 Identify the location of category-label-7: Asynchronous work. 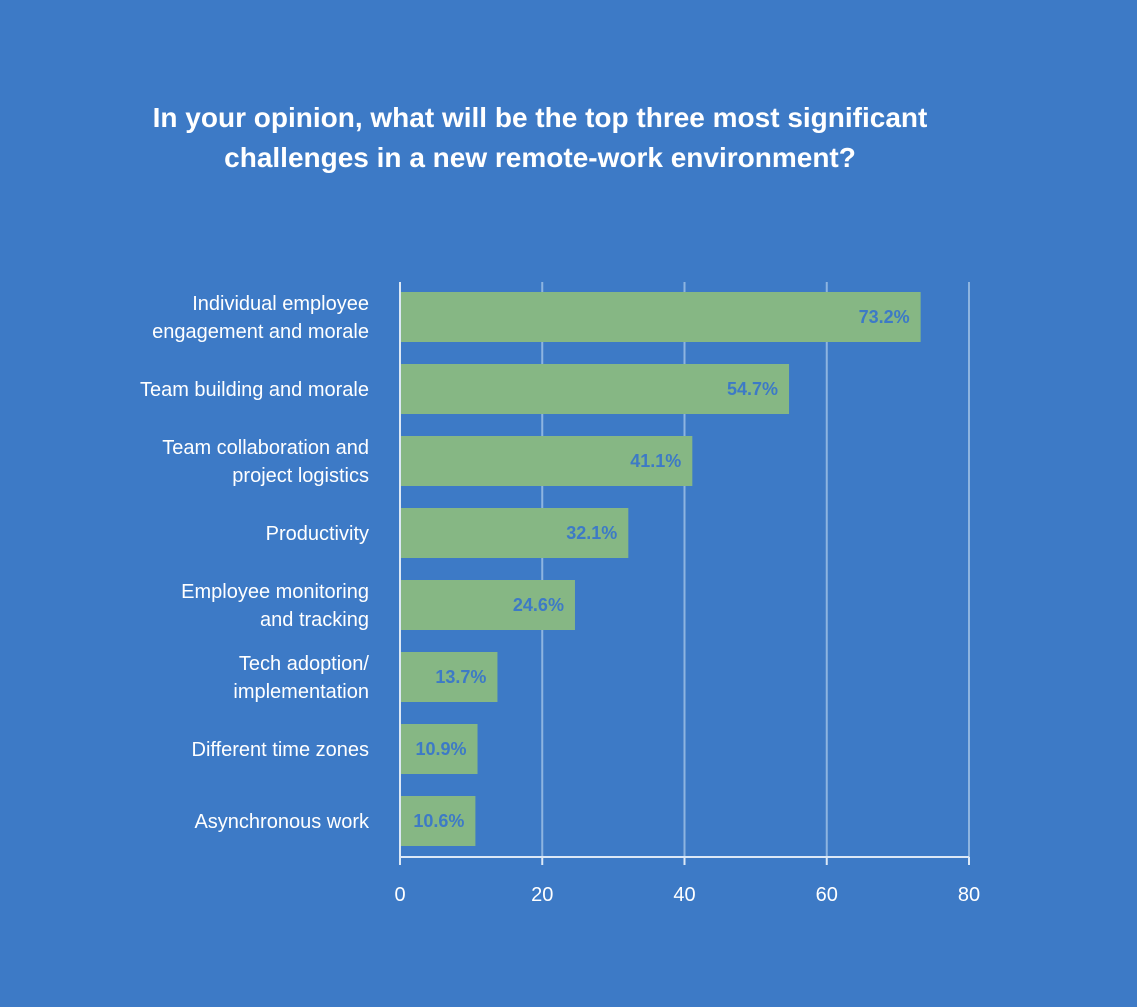
(282, 822).